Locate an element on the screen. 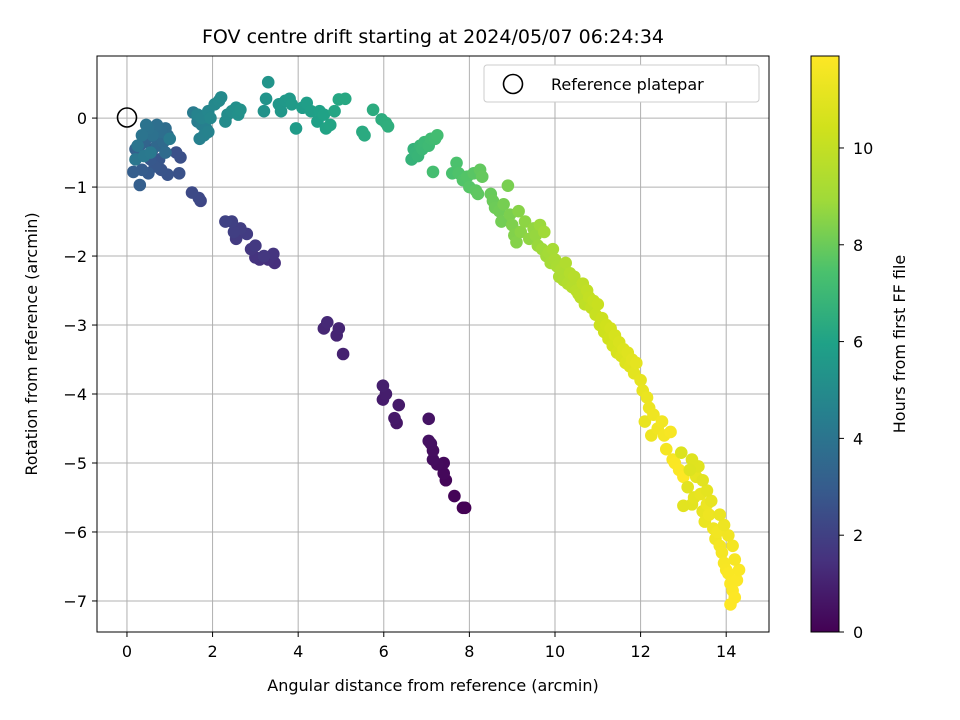 The image size is (960, 720). y-tick-label: −1 is located at coordinates (75, 187).